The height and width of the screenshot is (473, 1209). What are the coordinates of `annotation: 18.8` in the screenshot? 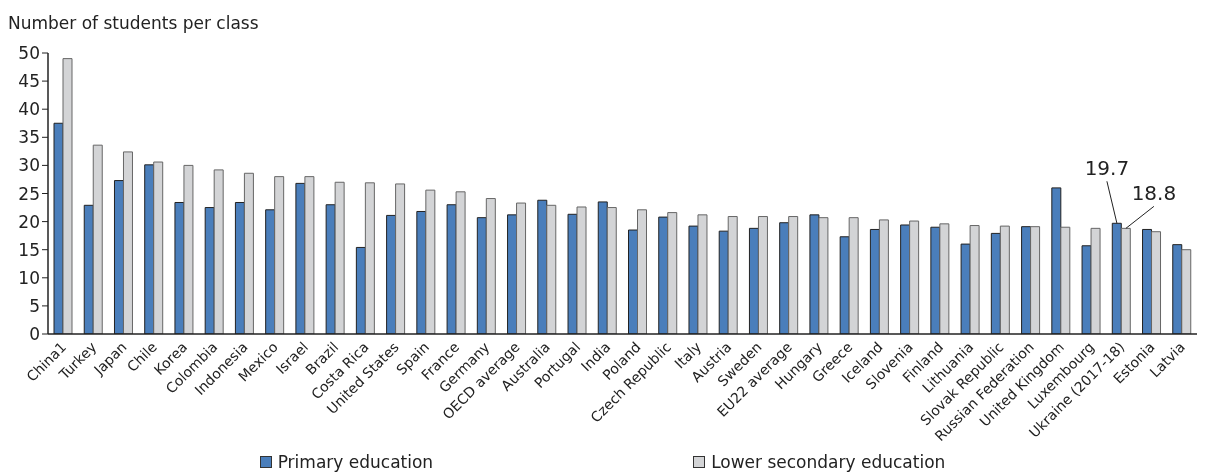 It's located at (1154, 193).